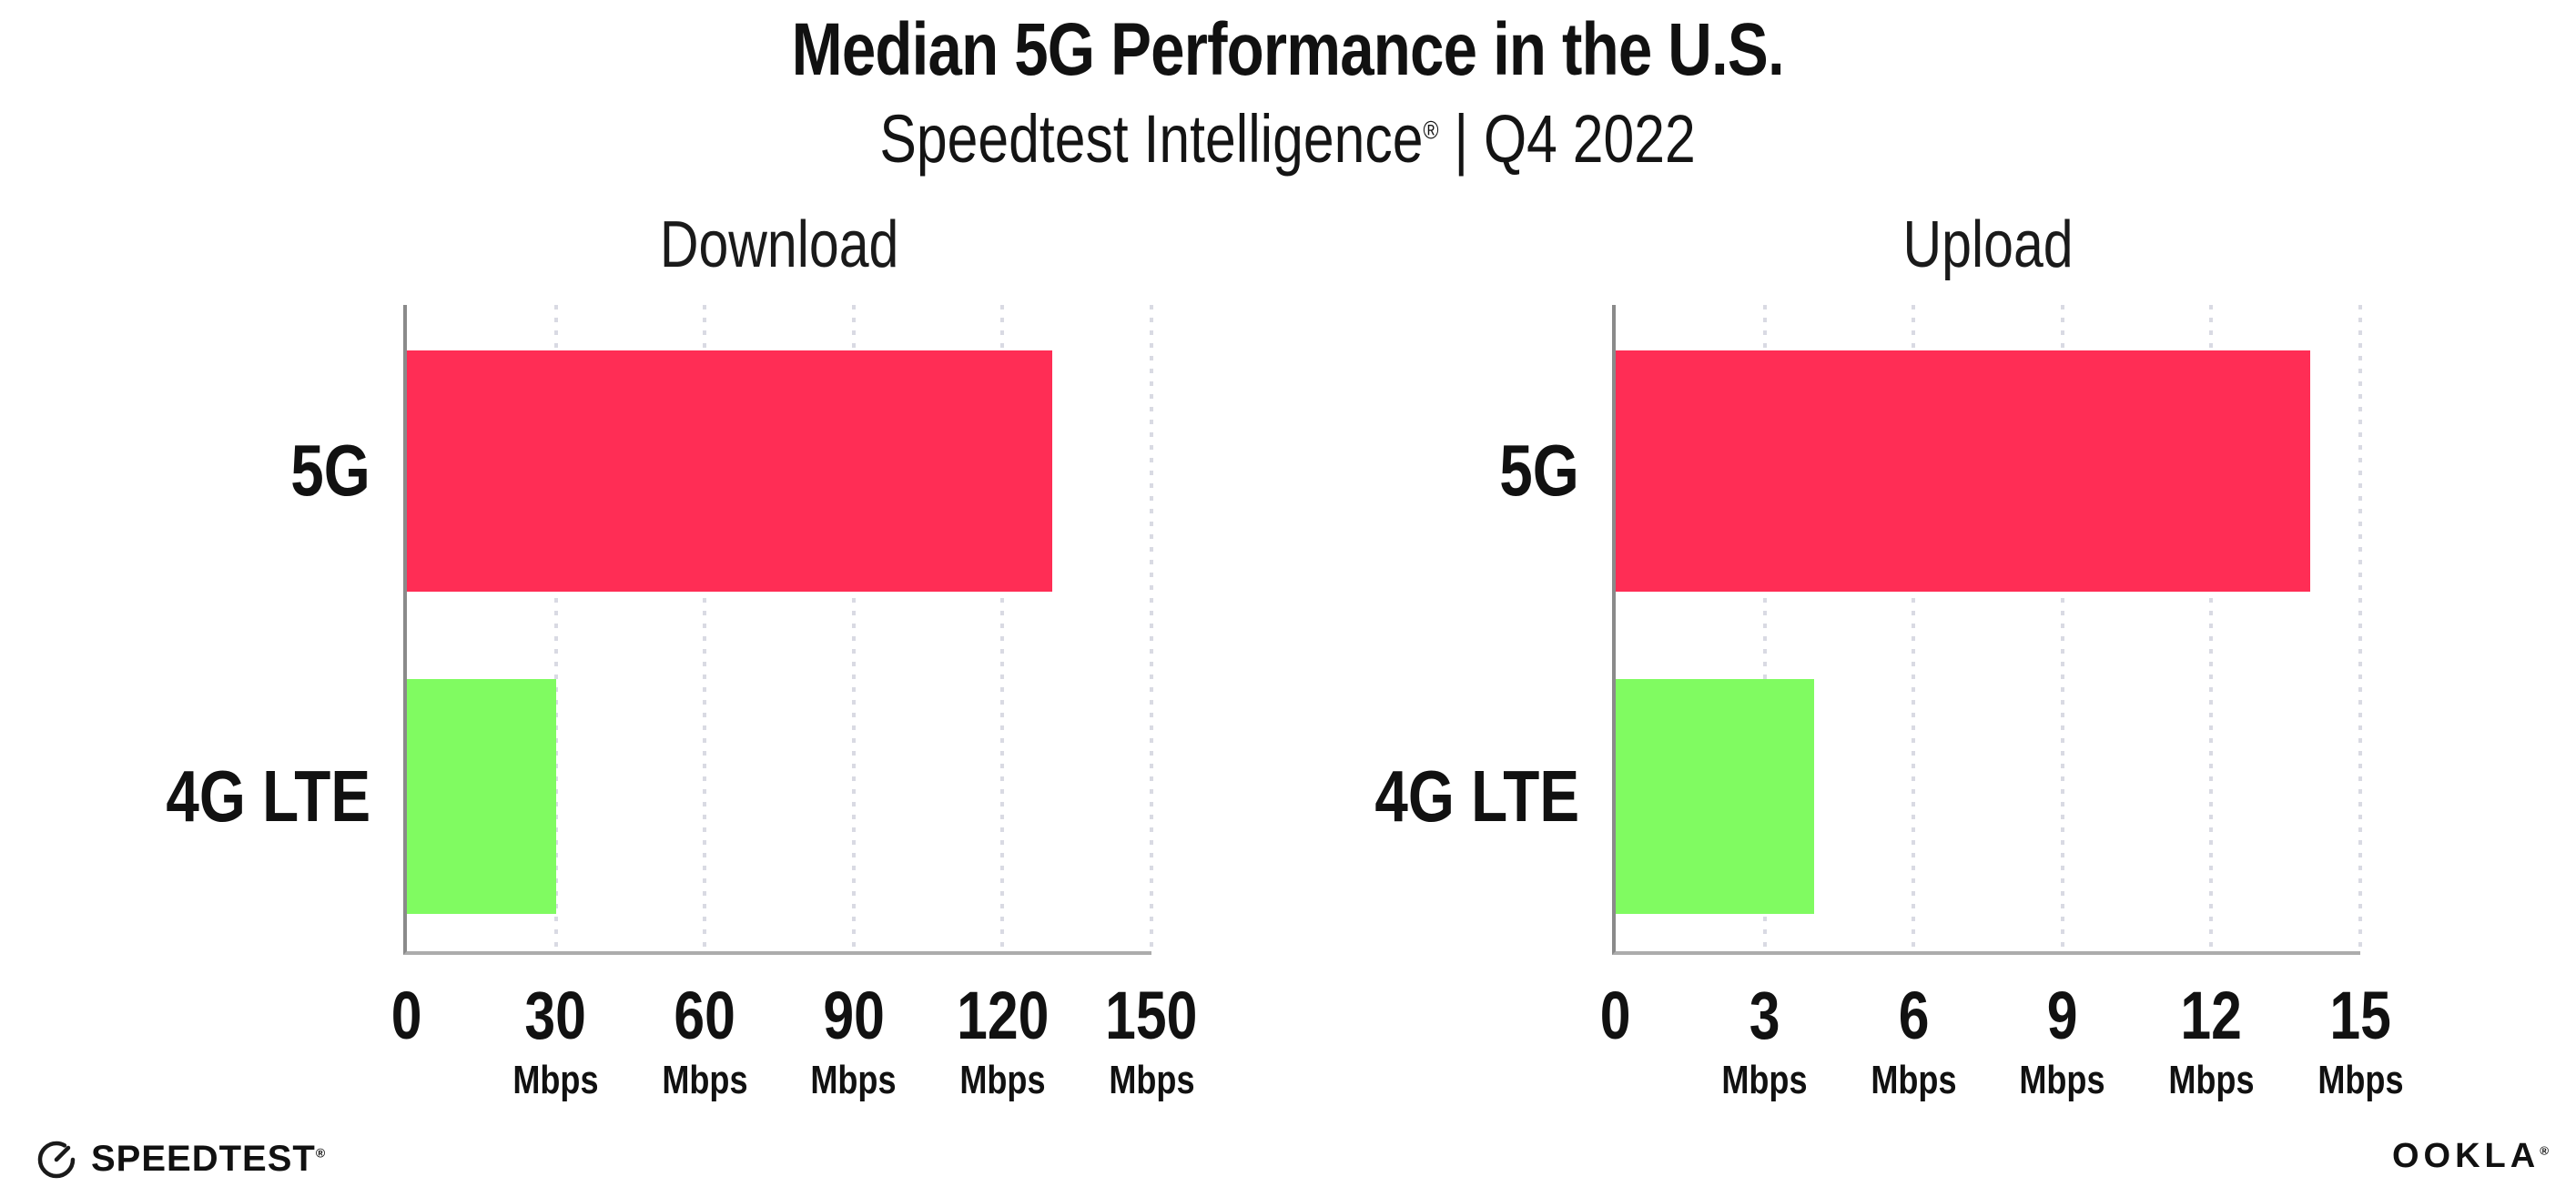 The height and width of the screenshot is (1197, 2576). What do you see at coordinates (1963, 471) in the screenshot?
I see `bar-5g-upload` at bounding box center [1963, 471].